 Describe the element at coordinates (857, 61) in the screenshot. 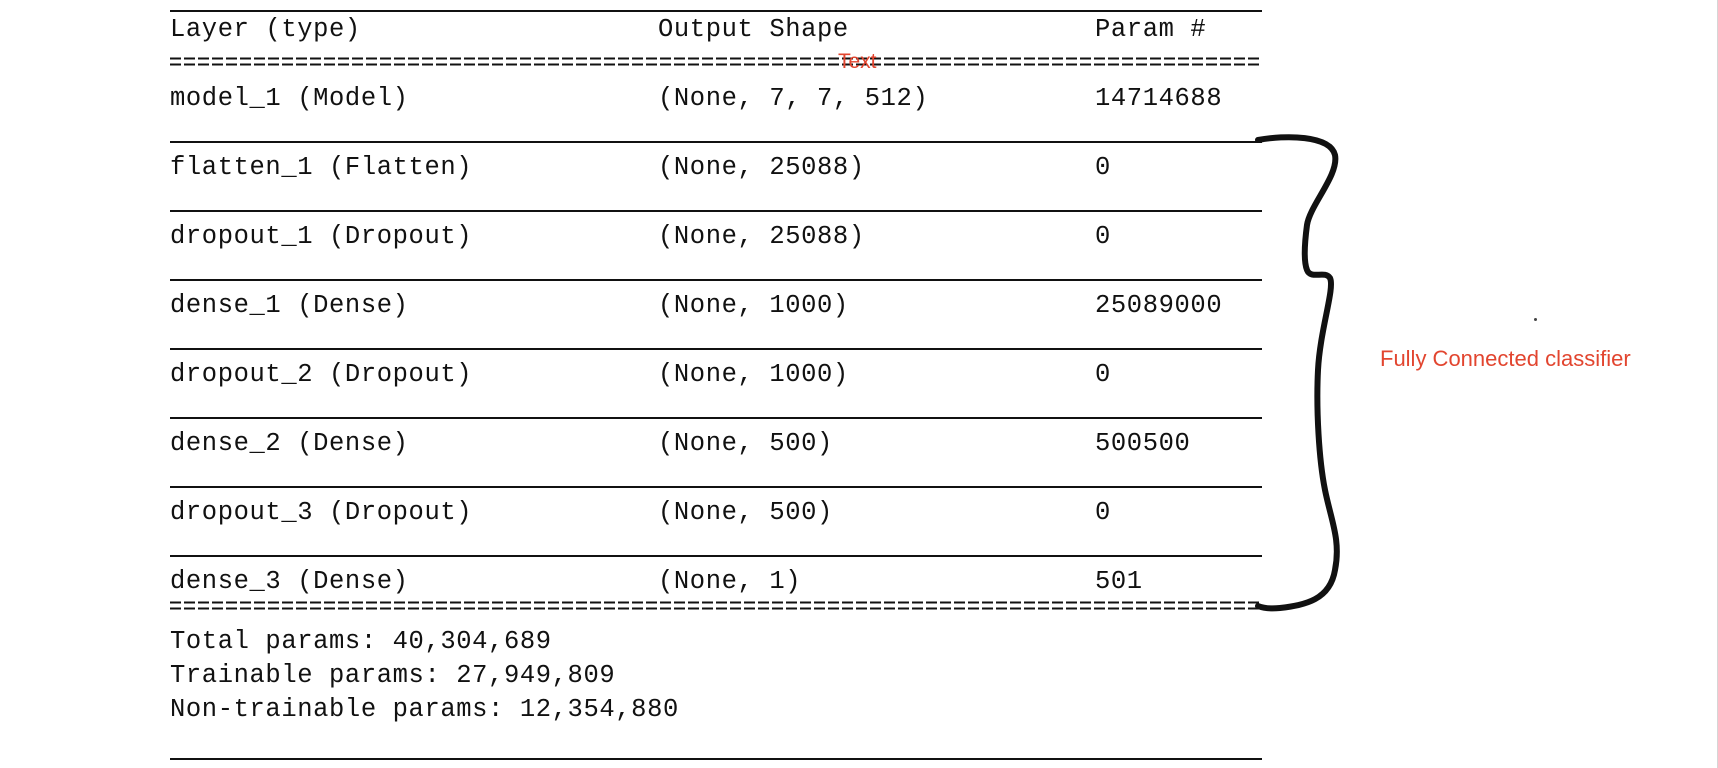

I see `overlay-text-label: Text` at that location.